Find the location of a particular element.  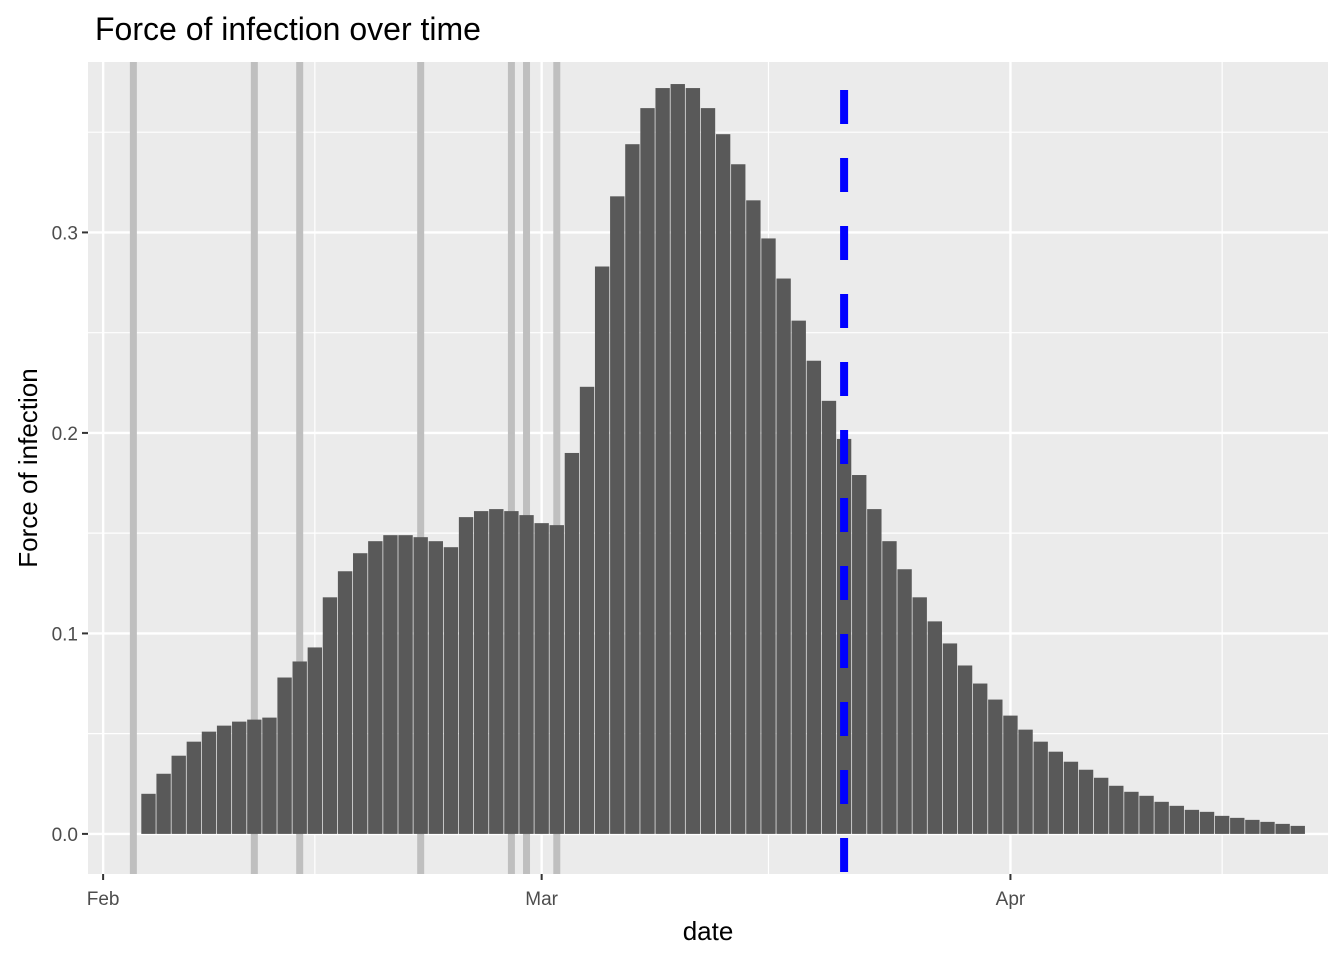

x-tick-label: Mar is located at coordinates (541, 899).